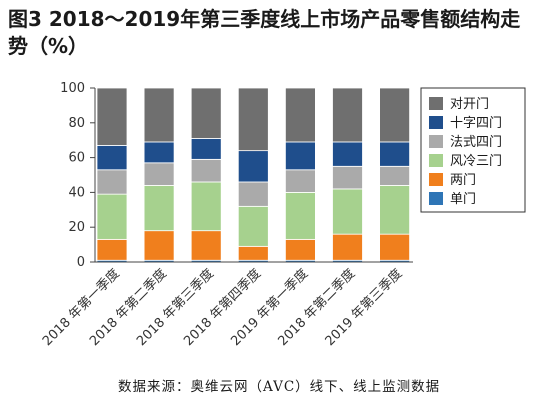  What do you see at coordinates (76, 158) in the screenshot?
I see `y-tick-label: 60` at bounding box center [76, 158].